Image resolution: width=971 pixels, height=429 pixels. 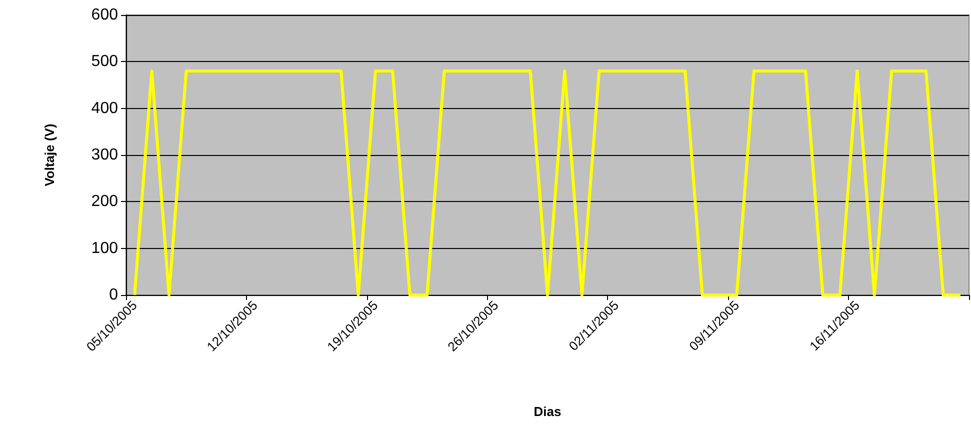 I want to click on y-tick-label: 500, so click(x=104, y=61).